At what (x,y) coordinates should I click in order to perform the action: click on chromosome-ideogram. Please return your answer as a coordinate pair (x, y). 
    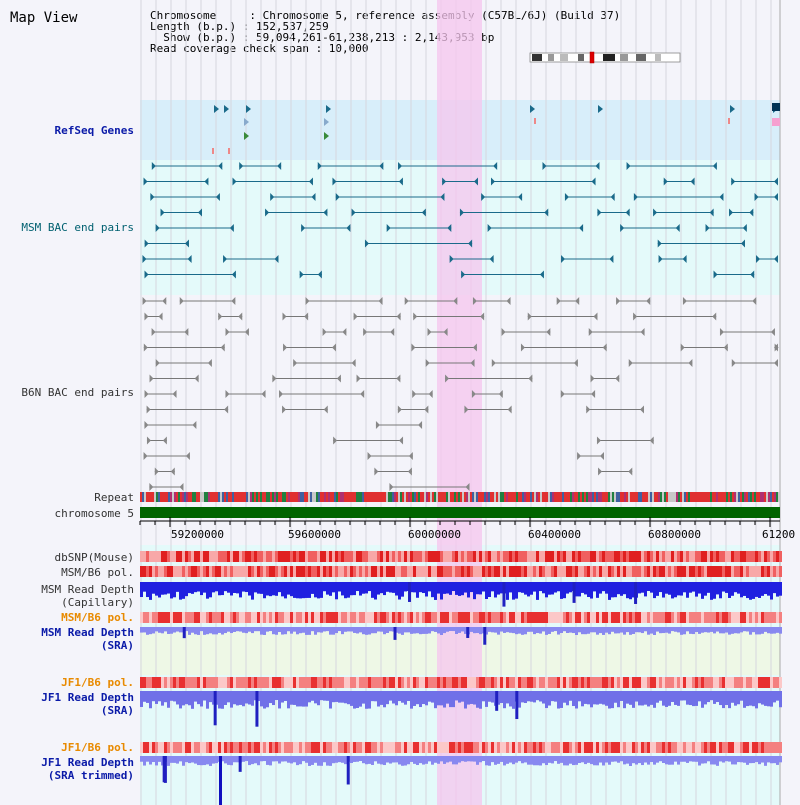
    Looking at the image, I should click on (605, 57).